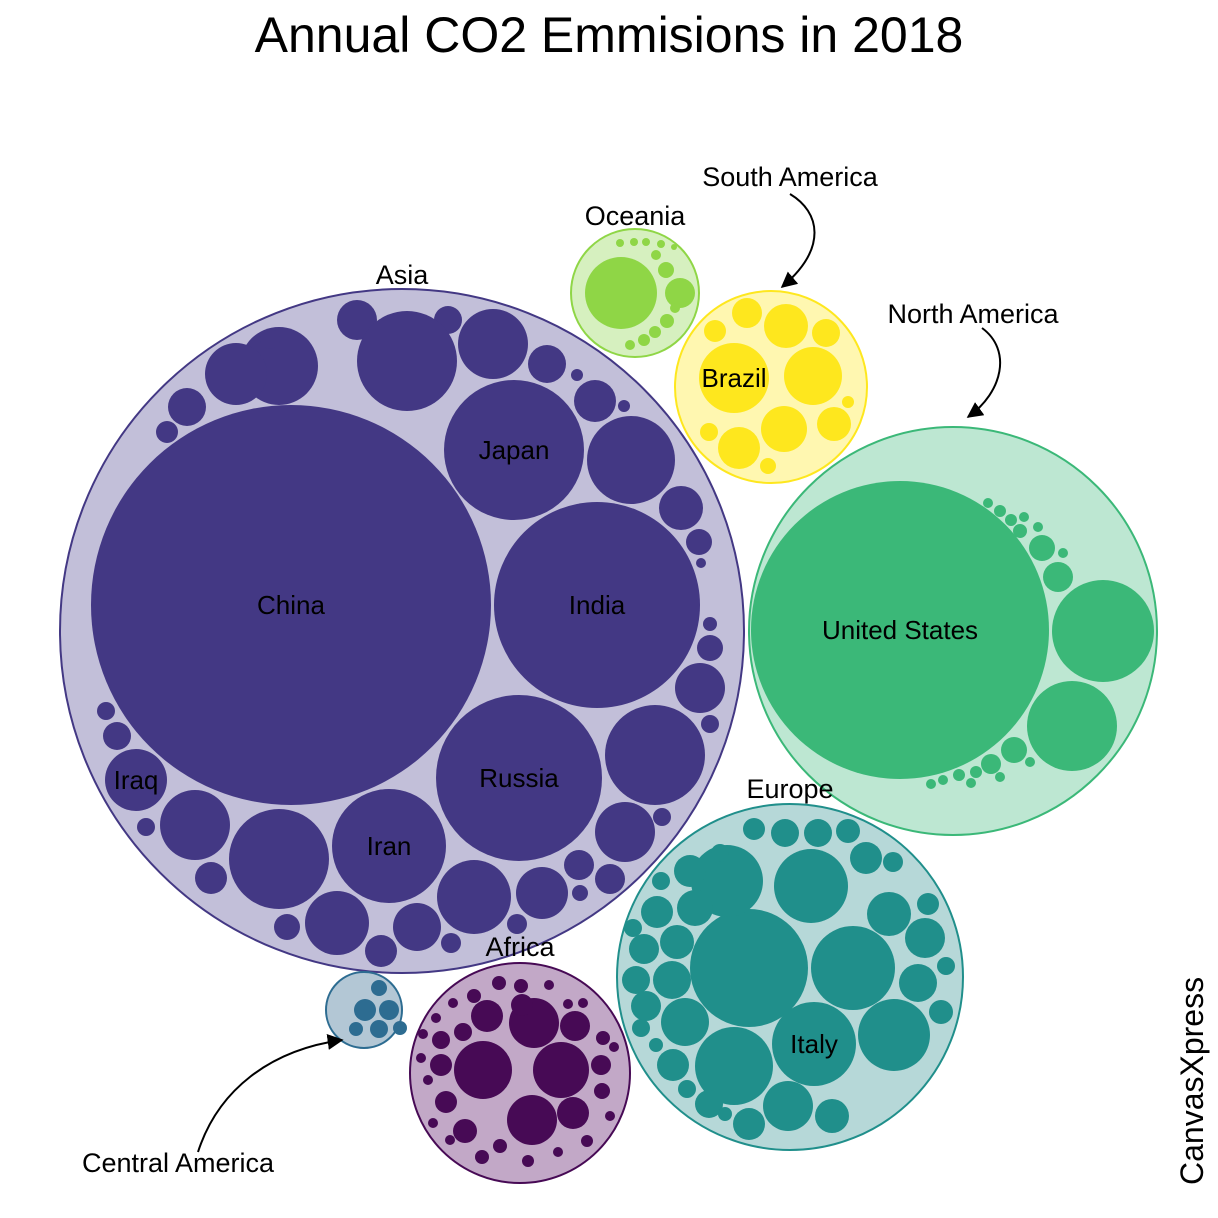 The height and width of the screenshot is (1218, 1218). I want to click on country-bubble-japan, so click(514, 450).